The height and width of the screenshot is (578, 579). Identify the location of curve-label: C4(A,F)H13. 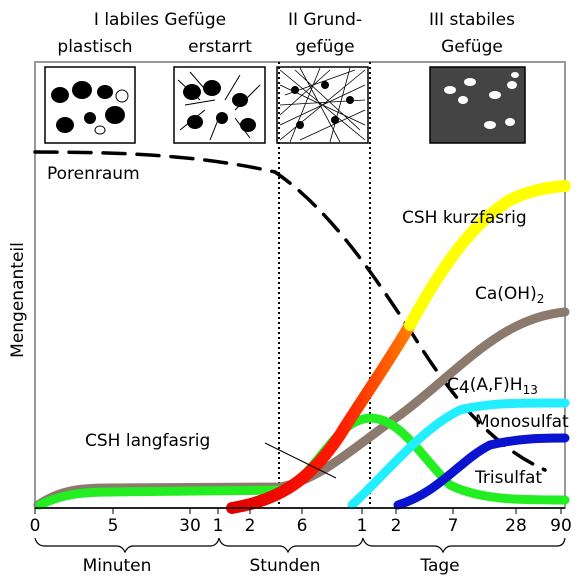
(492, 386).